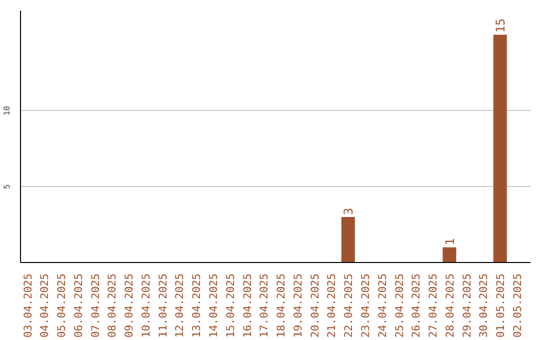 The width and height of the screenshot is (540, 340). Describe the element at coordinates (501, 25) in the screenshot. I see `data-label: 15` at that location.